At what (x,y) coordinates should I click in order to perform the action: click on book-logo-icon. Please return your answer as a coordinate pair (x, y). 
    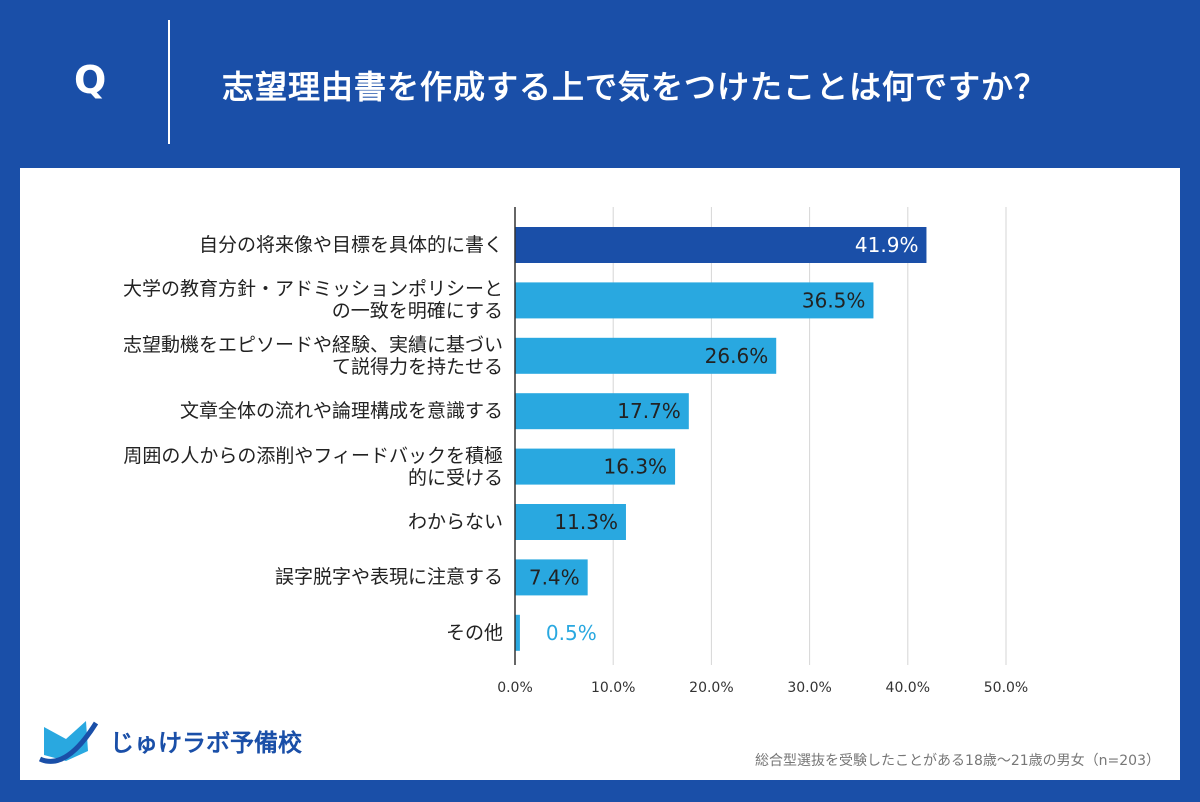
    Looking at the image, I should click on (68, 742).